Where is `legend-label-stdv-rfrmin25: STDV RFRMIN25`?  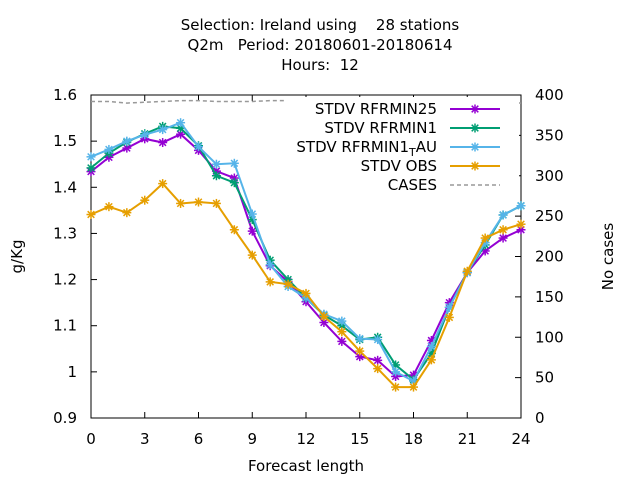
legend-label-stdv-rfrmin25: STDV RFRMIN25 is located at coordinates (376, 109).